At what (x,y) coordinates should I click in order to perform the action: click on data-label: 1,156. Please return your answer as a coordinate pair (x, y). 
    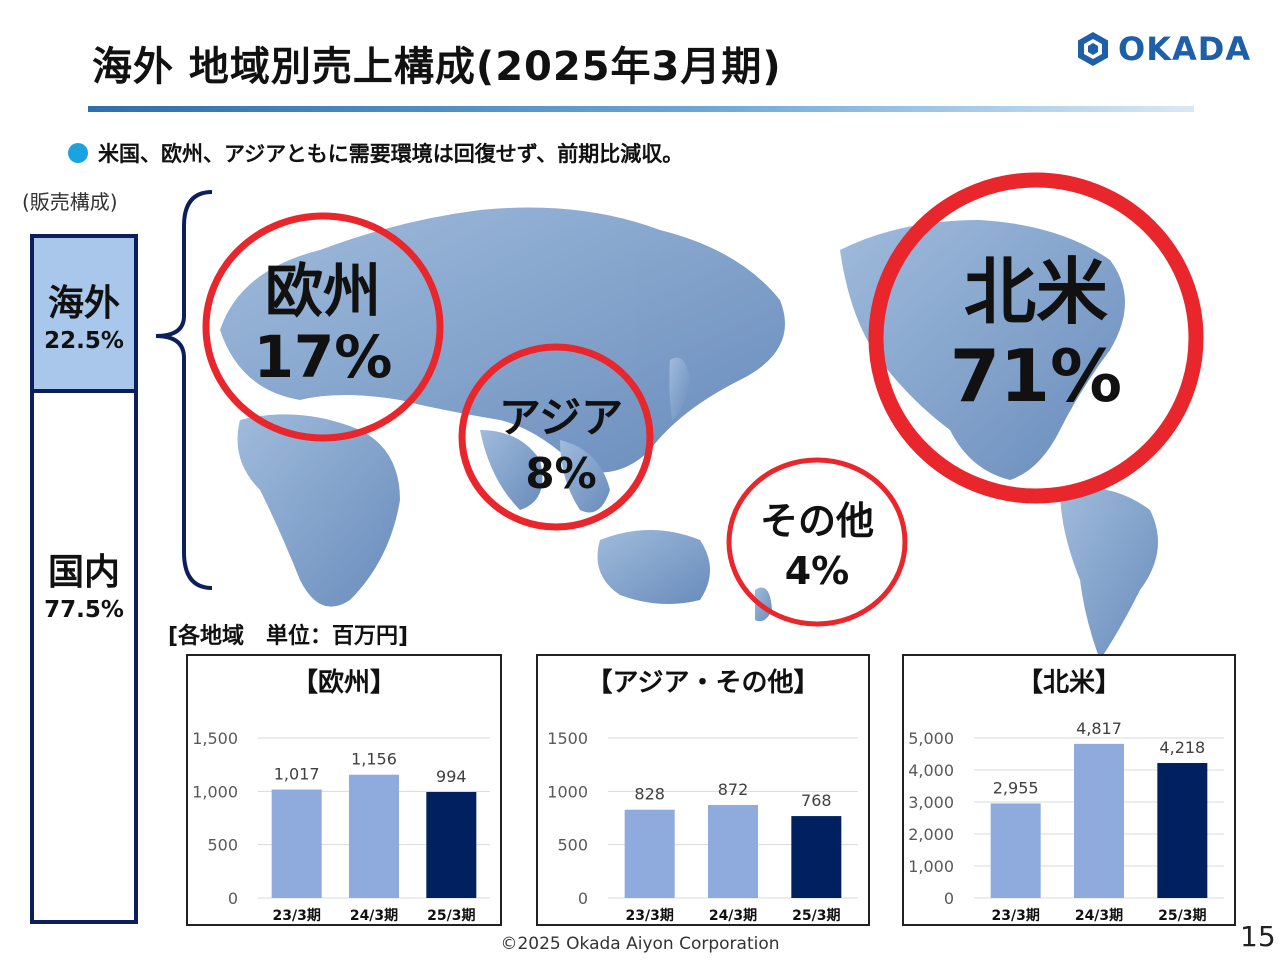
    Looking at the image, I should click on (374, 759).